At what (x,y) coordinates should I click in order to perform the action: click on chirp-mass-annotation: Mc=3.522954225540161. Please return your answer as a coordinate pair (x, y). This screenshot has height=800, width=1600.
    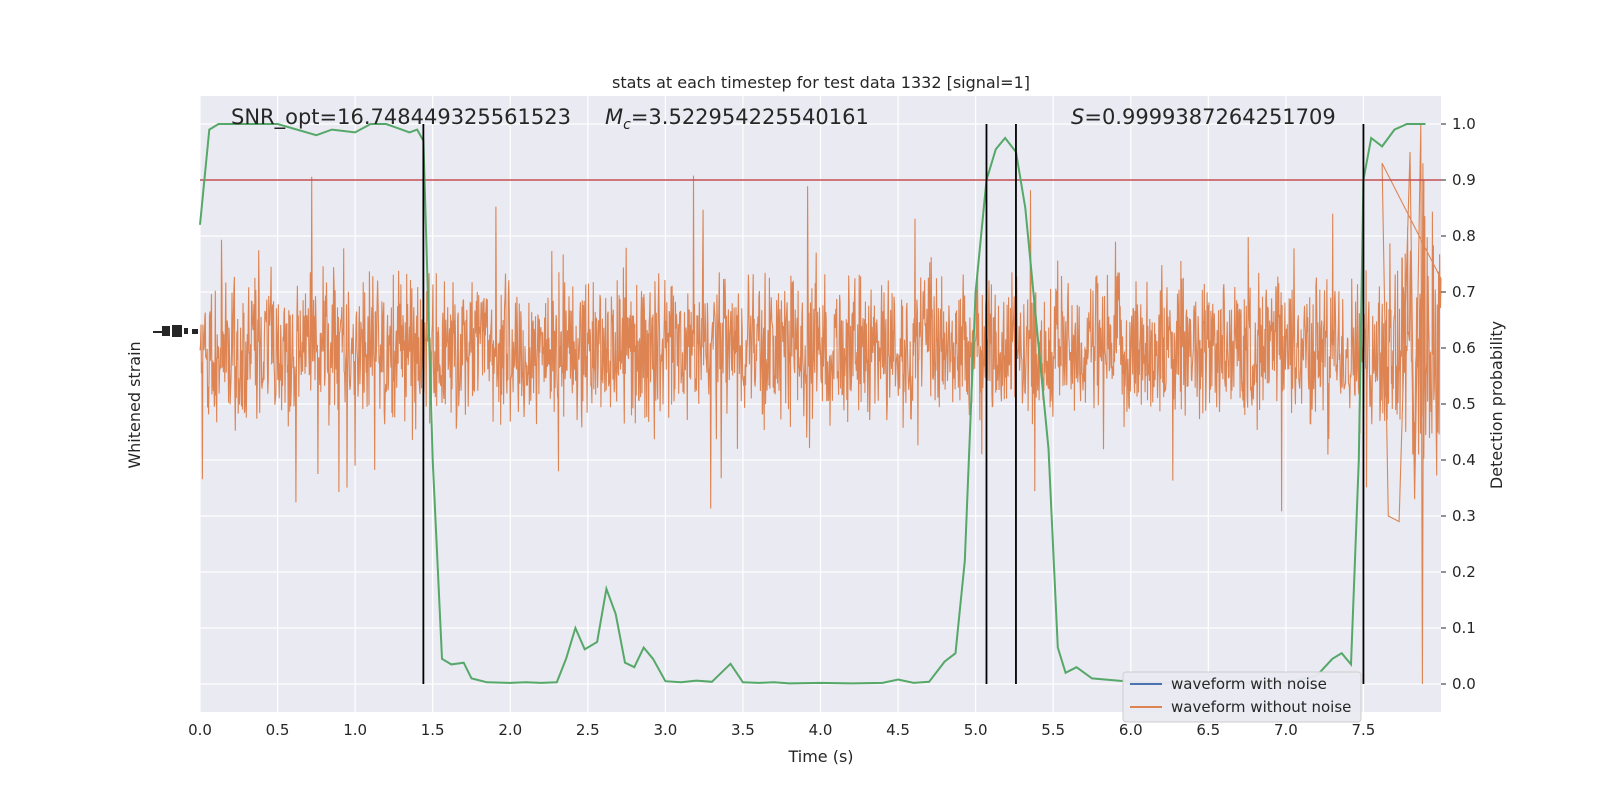
    Looking at the image, I should click on (737, 119).